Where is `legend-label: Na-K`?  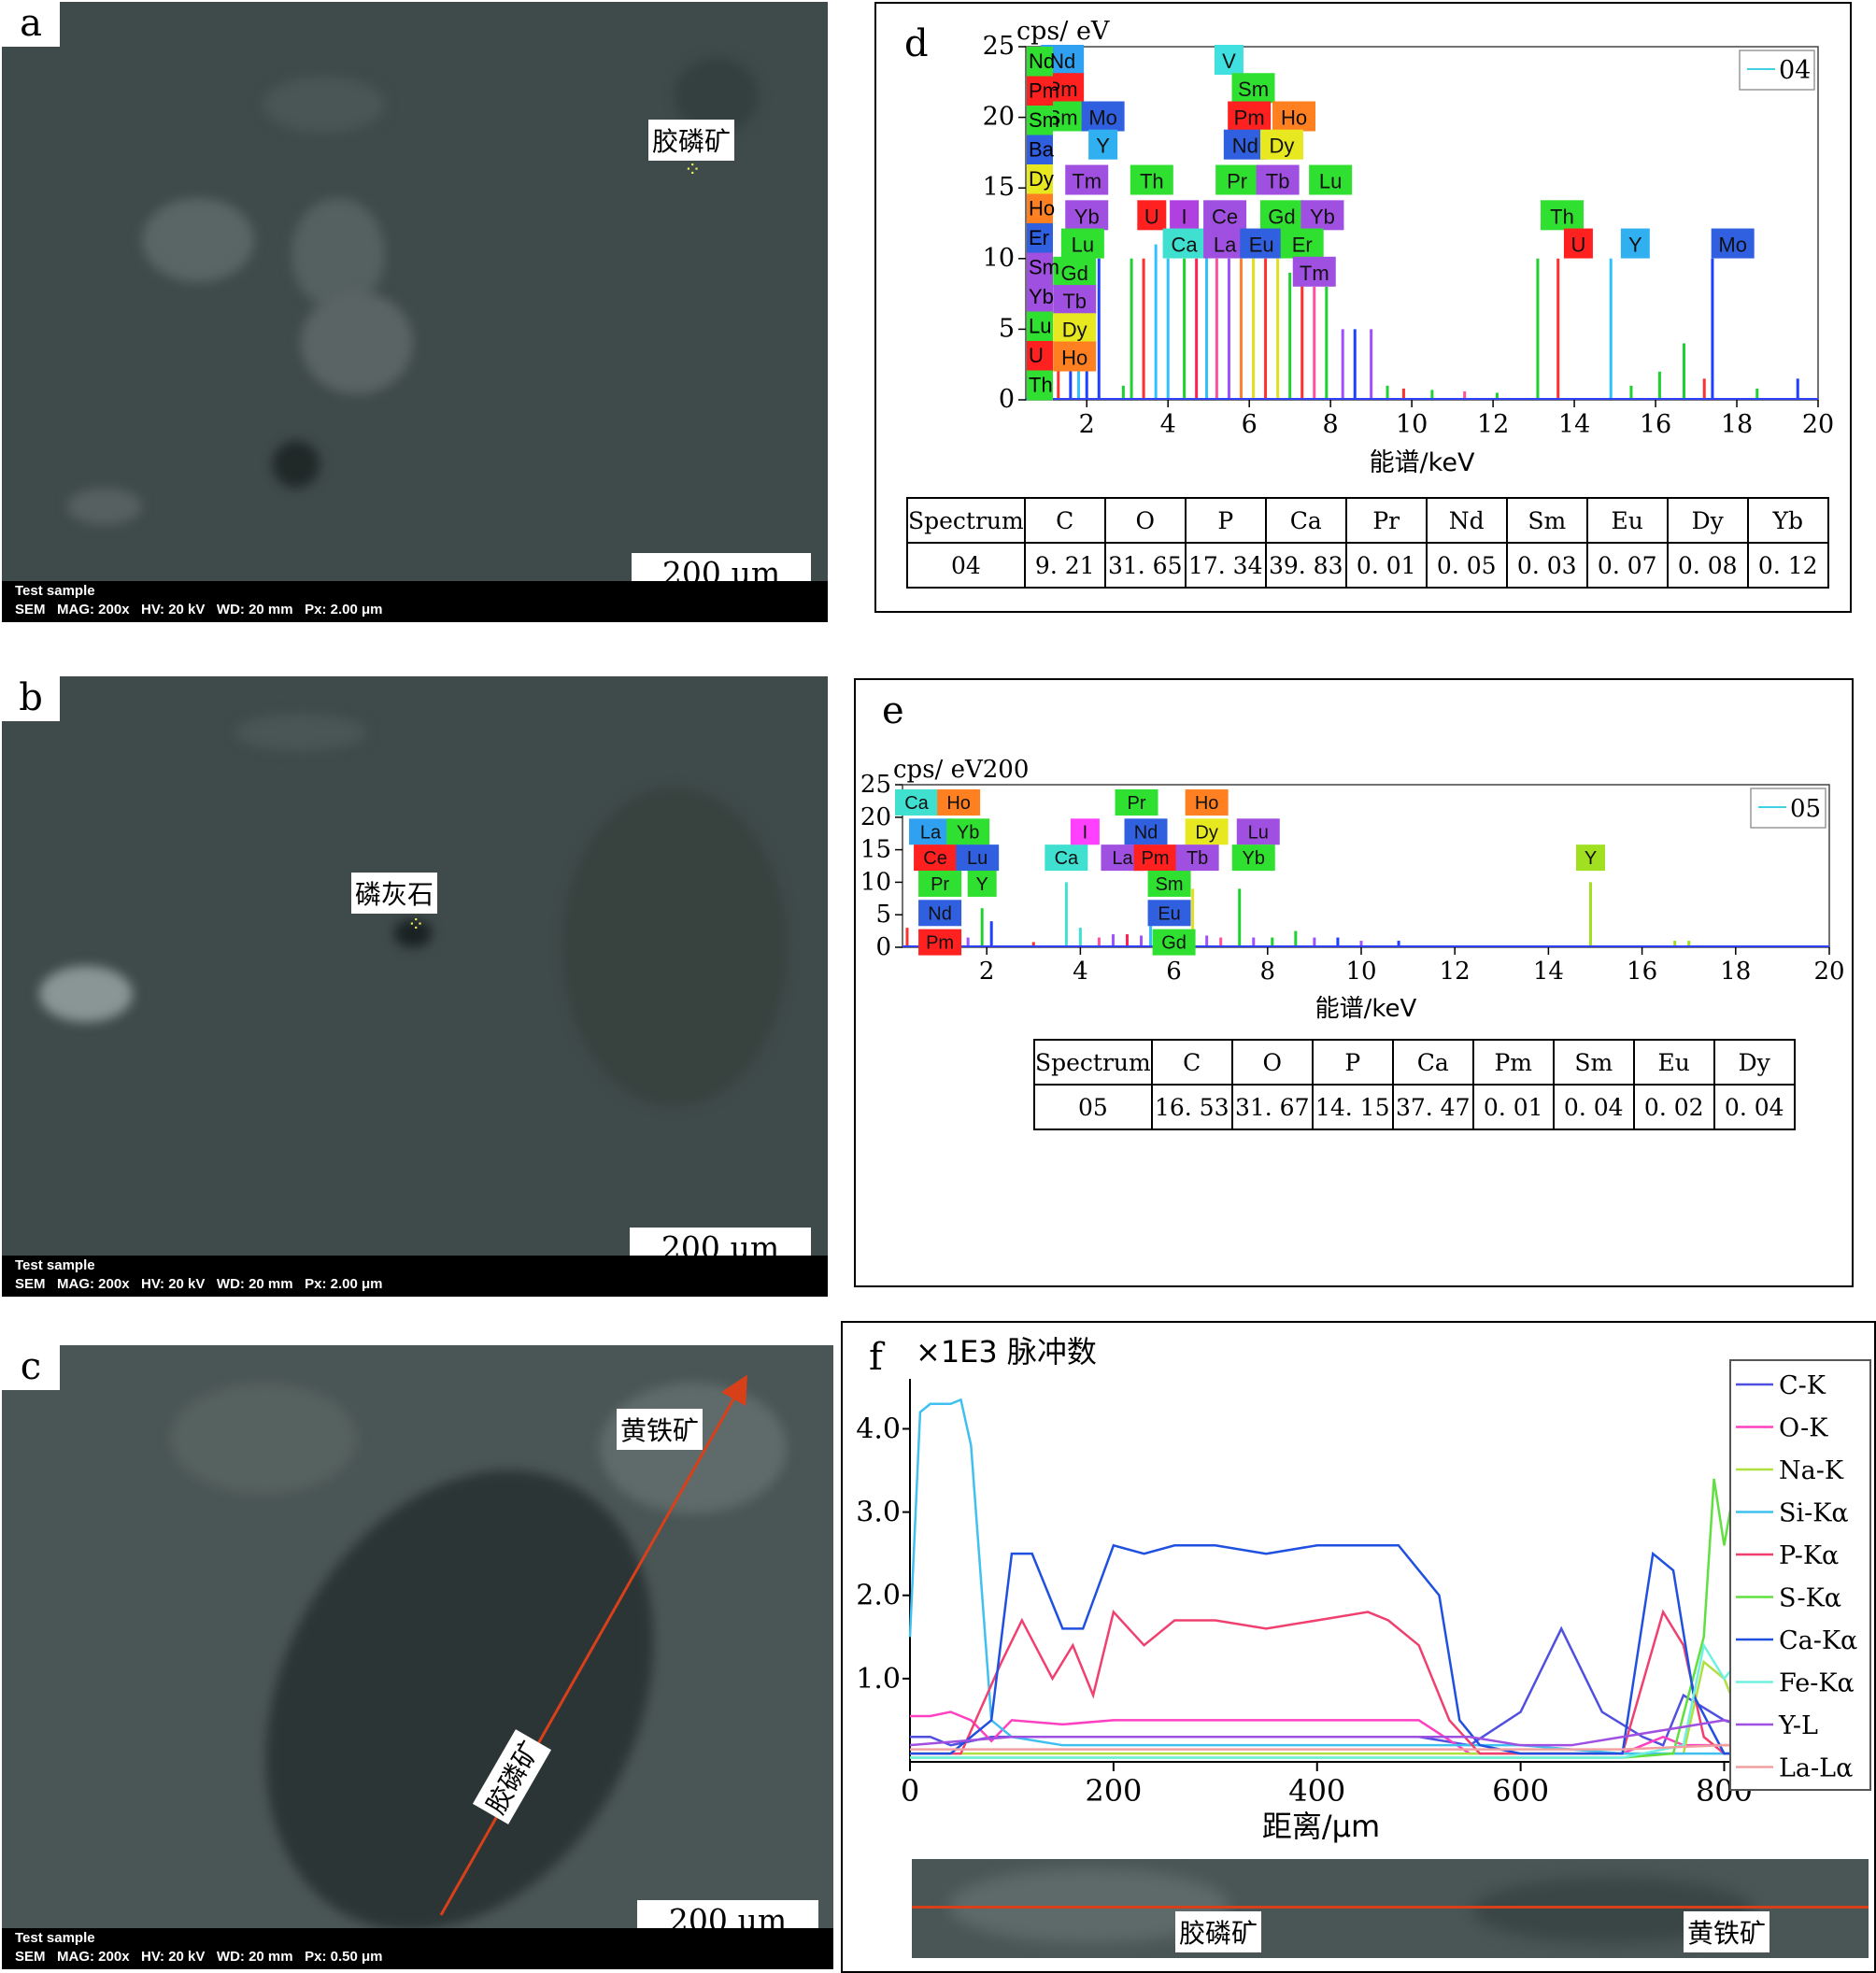
legend-label: Na-K is located at coordinates (1811, 1470).